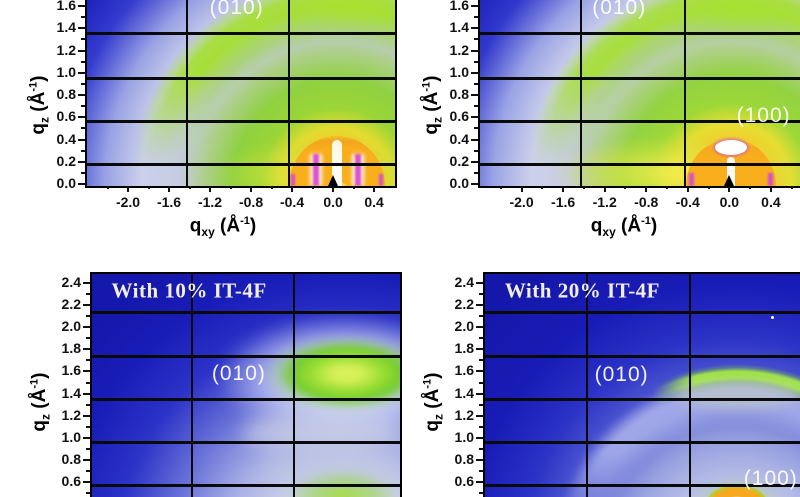  Describe the element at coordinates (729, 202) in the screenshot. I see `x-tick-label: 0.0` at that location.